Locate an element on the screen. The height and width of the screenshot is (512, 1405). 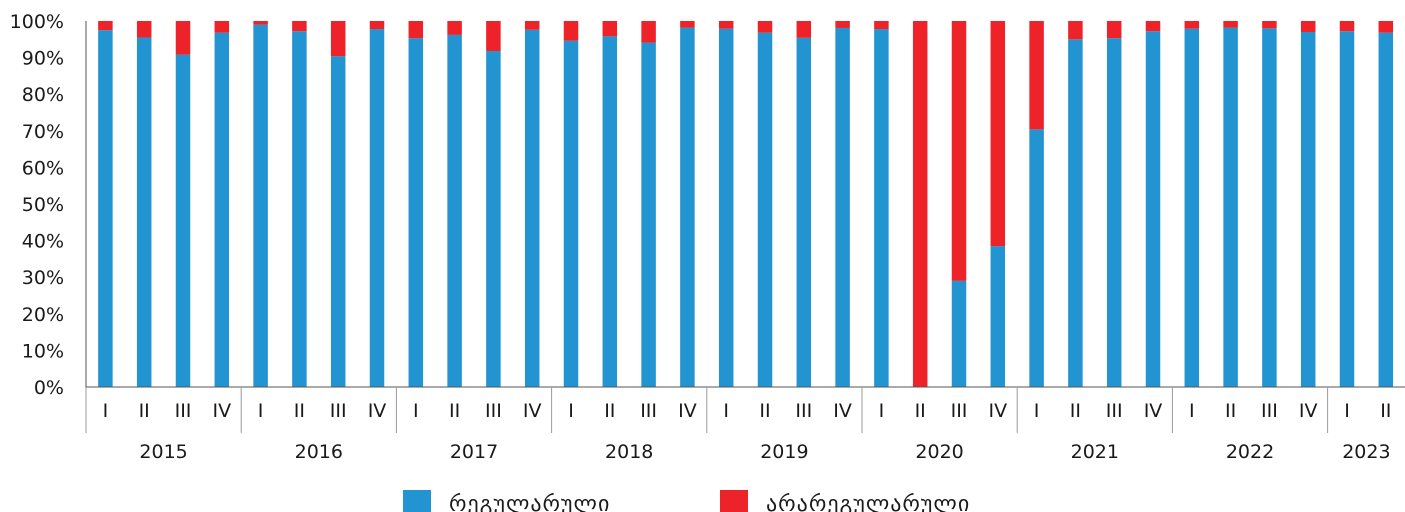
year-label: 2017 is located at coordinates (474, 452).